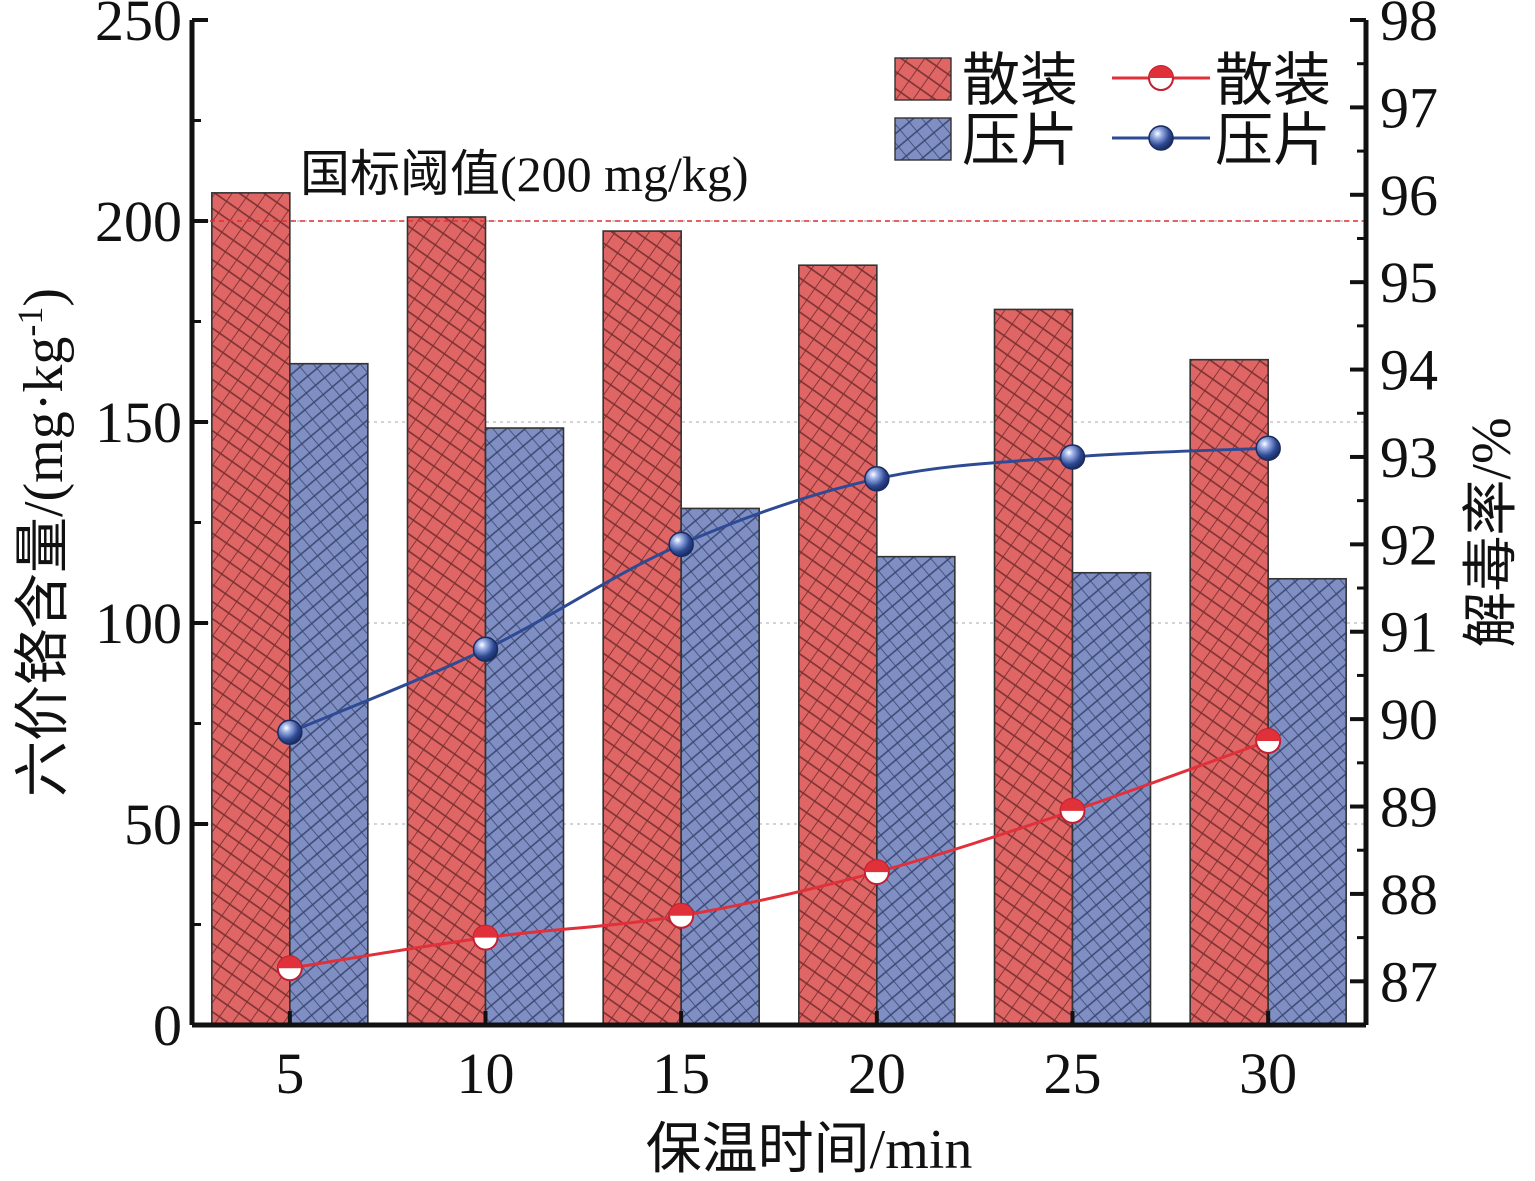  Describe the element at coordinates (289, 1073) in the screenshot. I see `x-tick-label: 5` at that location.